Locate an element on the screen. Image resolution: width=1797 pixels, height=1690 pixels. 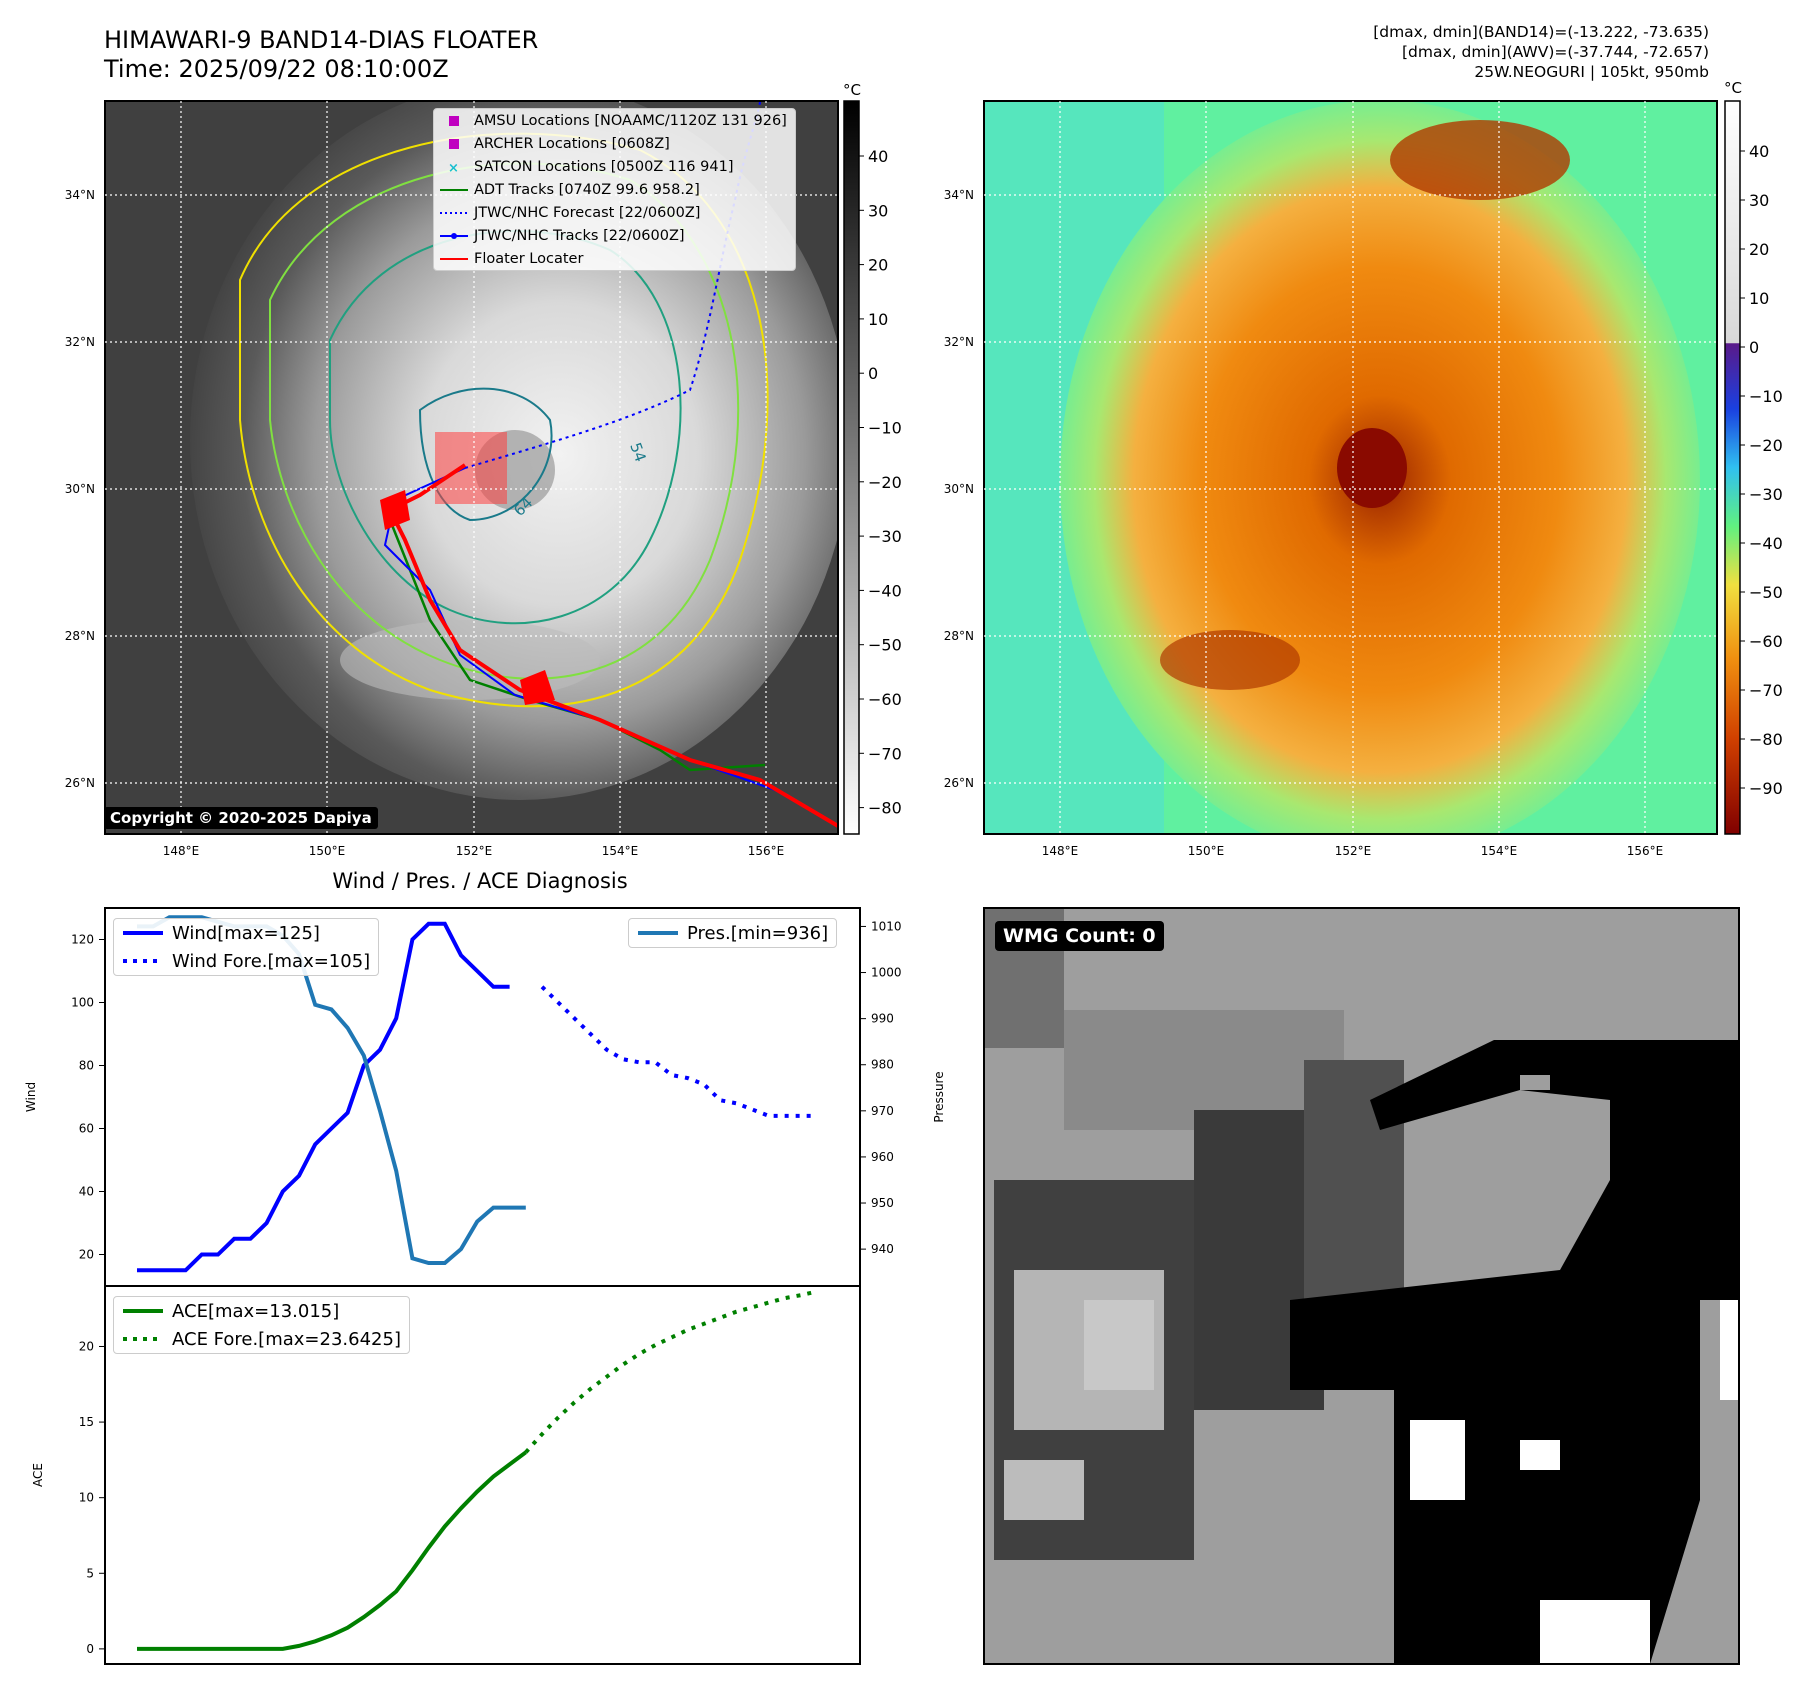
pressure-tick: 990 is located at coordinates (882, 1019).